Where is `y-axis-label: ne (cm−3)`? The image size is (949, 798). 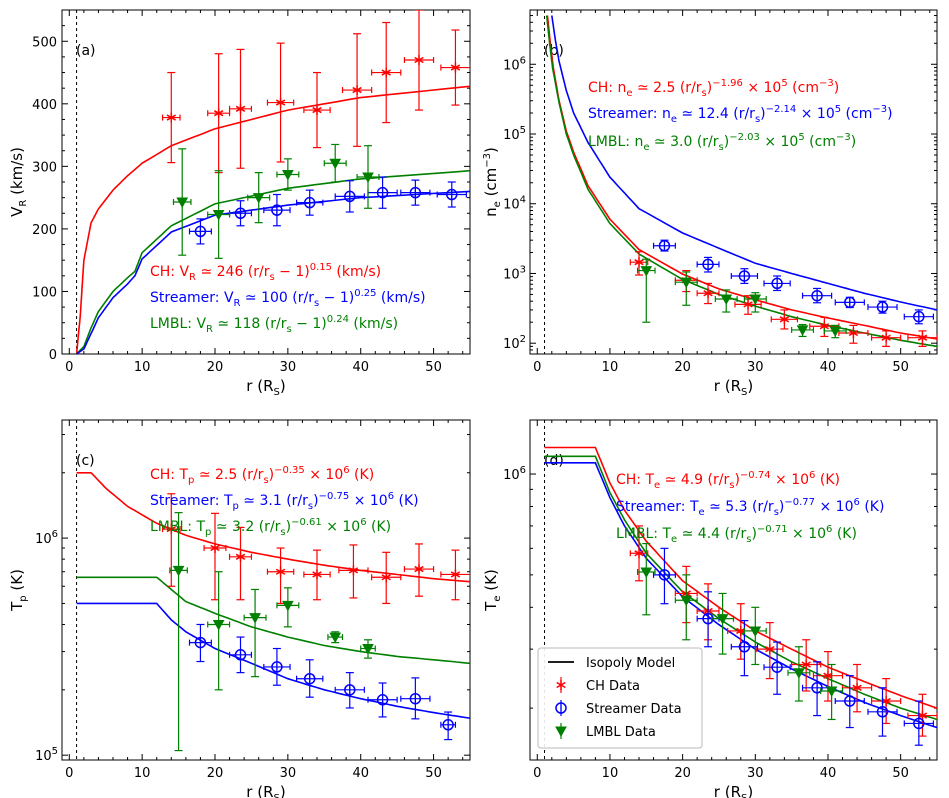 y-axis-label: ne (cm−3) is located at coordinates (492, 182).